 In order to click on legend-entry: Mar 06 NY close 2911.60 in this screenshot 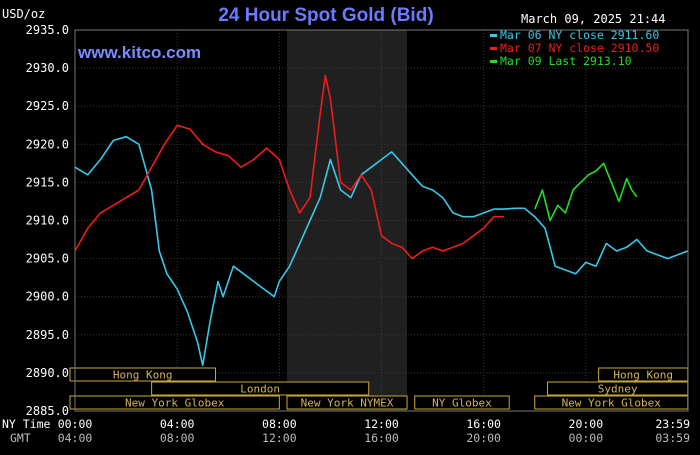, I will do `click(579, 35)`.